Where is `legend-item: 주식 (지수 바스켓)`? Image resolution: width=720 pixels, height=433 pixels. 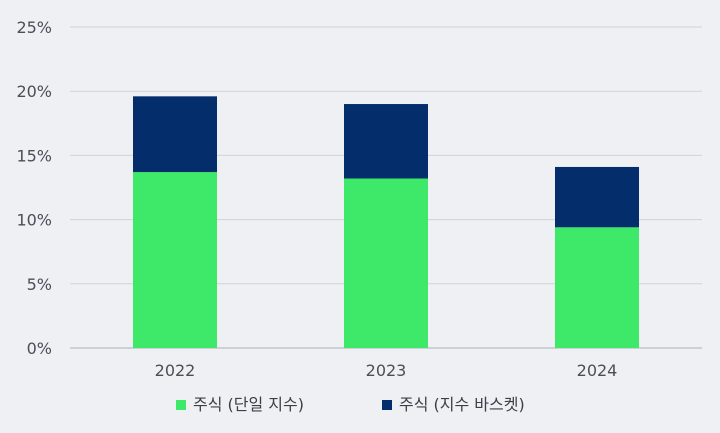 legend-item: 주식 (지수 바스켓) is located at coordinates (453, 404).